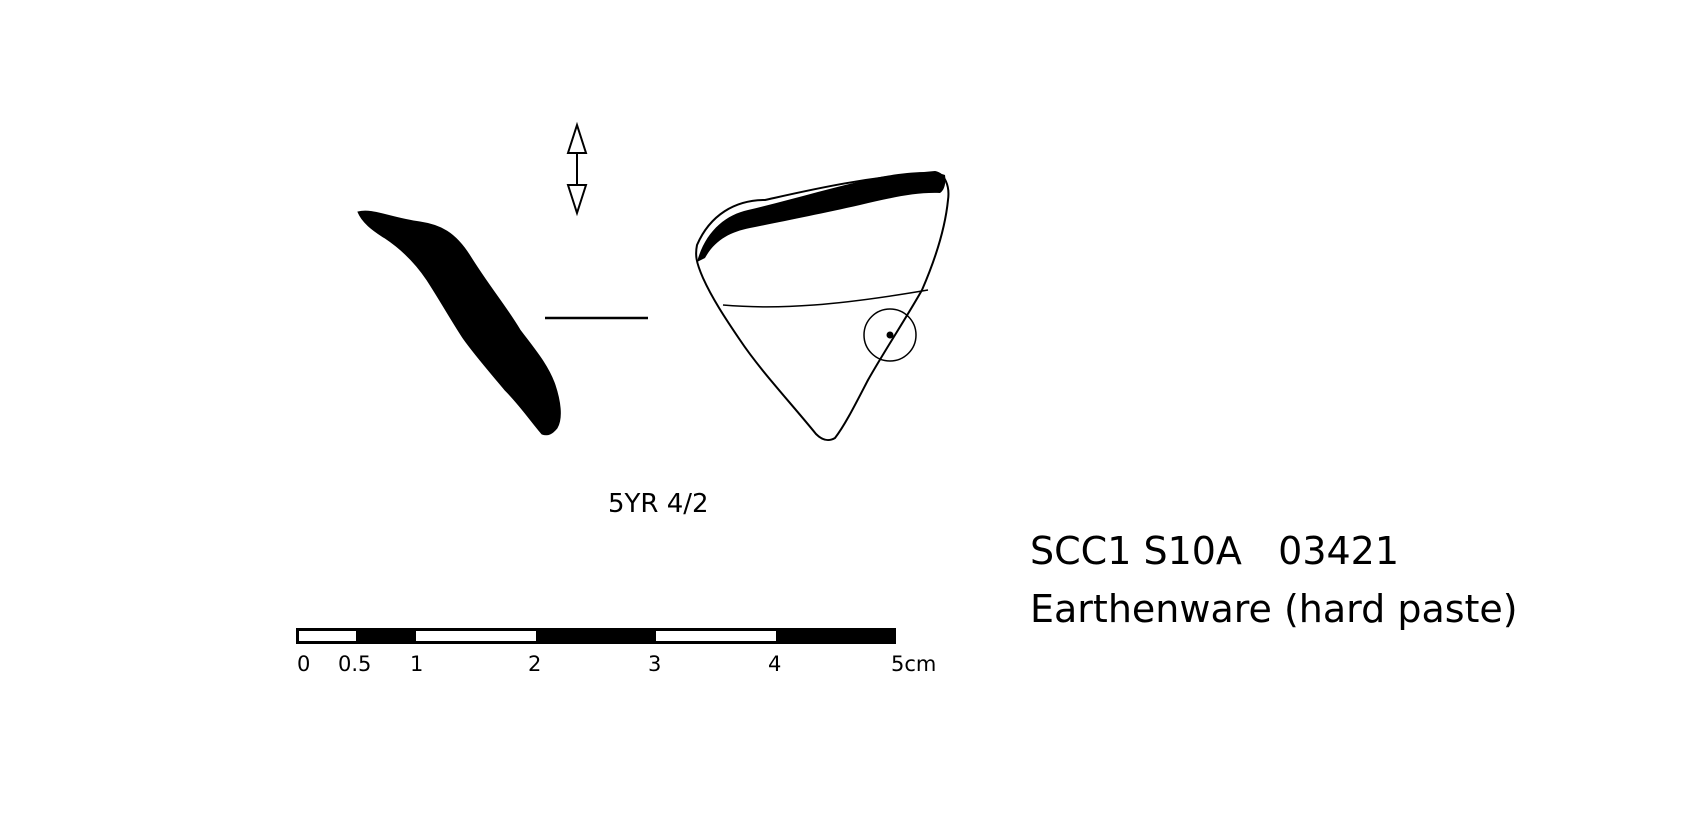 This screenshot has width=1703, height=829. I want to click on scale-tick-label: 0.5, so click(355, 664).